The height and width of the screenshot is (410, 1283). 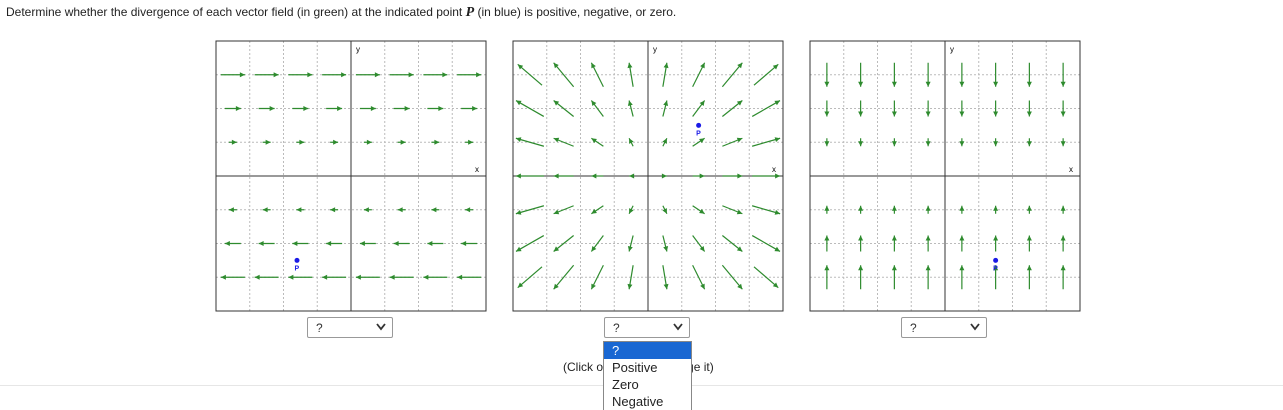 I want to click on point-name: P, so click(x=470, y=12).